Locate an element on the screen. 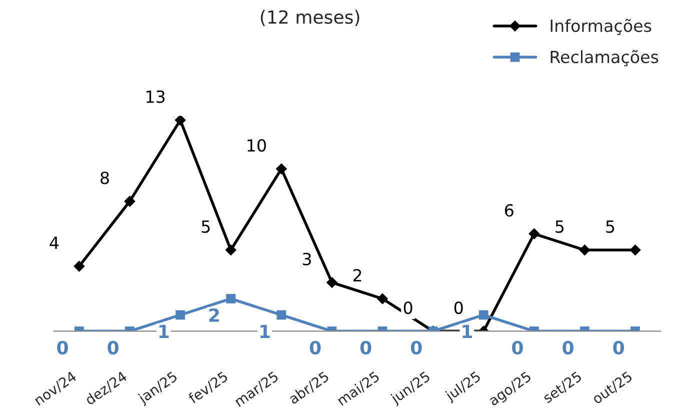 The width and height of the screenshot is (674, 414). data-label: 13 is located at coordinates (155, 97).